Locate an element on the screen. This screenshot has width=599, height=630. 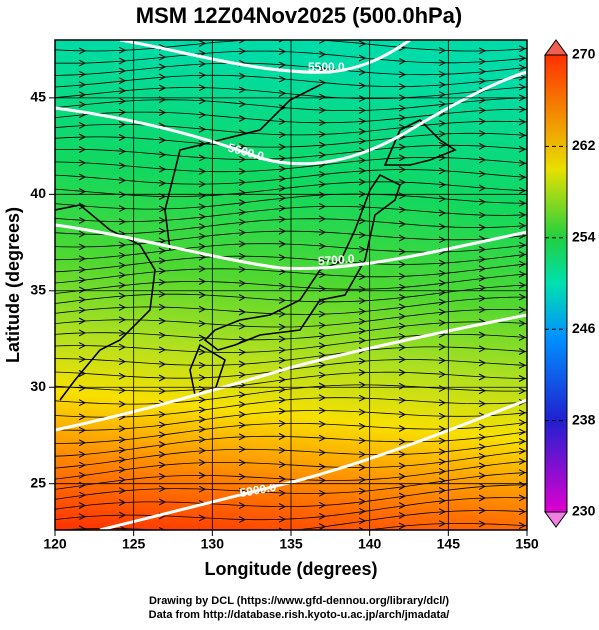
x-tick-label: 135 is located at coordinates (291, 544).